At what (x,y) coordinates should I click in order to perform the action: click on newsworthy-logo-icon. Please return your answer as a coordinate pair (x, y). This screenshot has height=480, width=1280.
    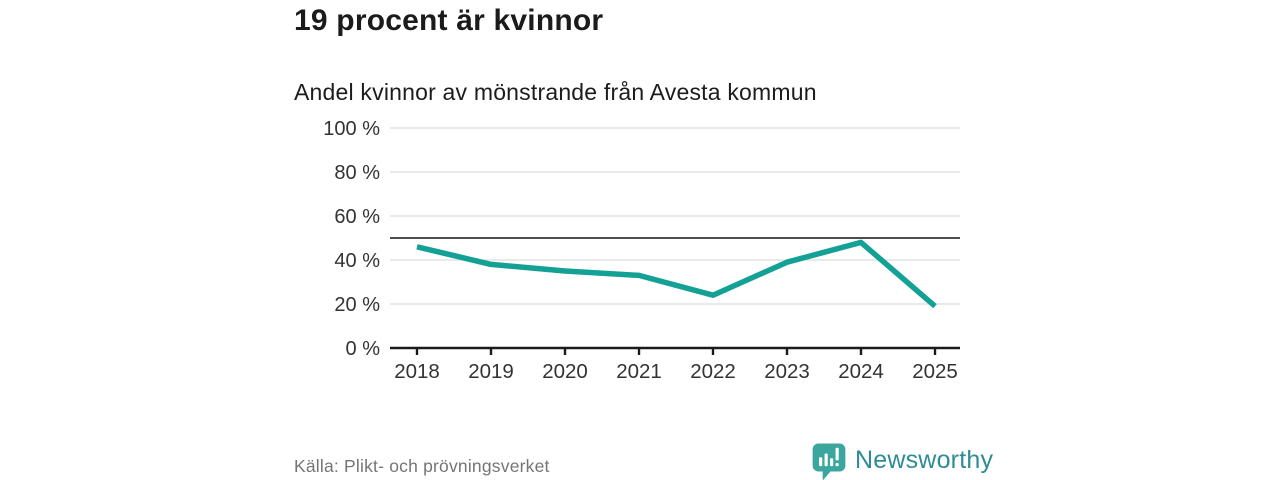
    Looking at the image, I should click on (829, 461).